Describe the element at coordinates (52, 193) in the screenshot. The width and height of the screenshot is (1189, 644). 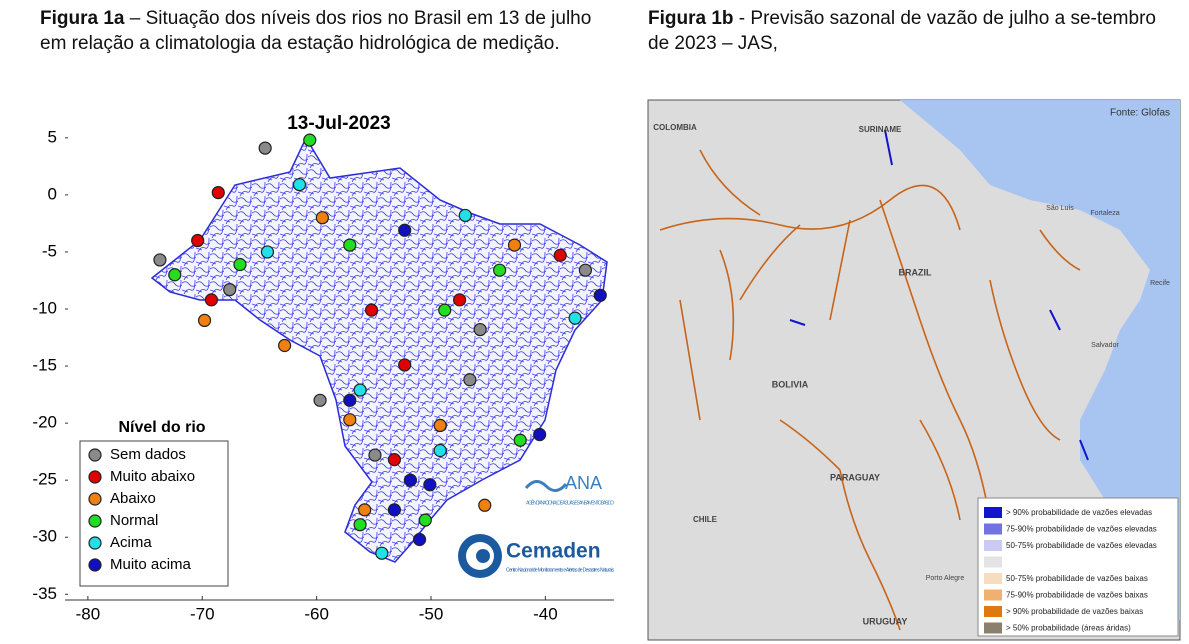
I see `y-tick-label: 0` at that location.